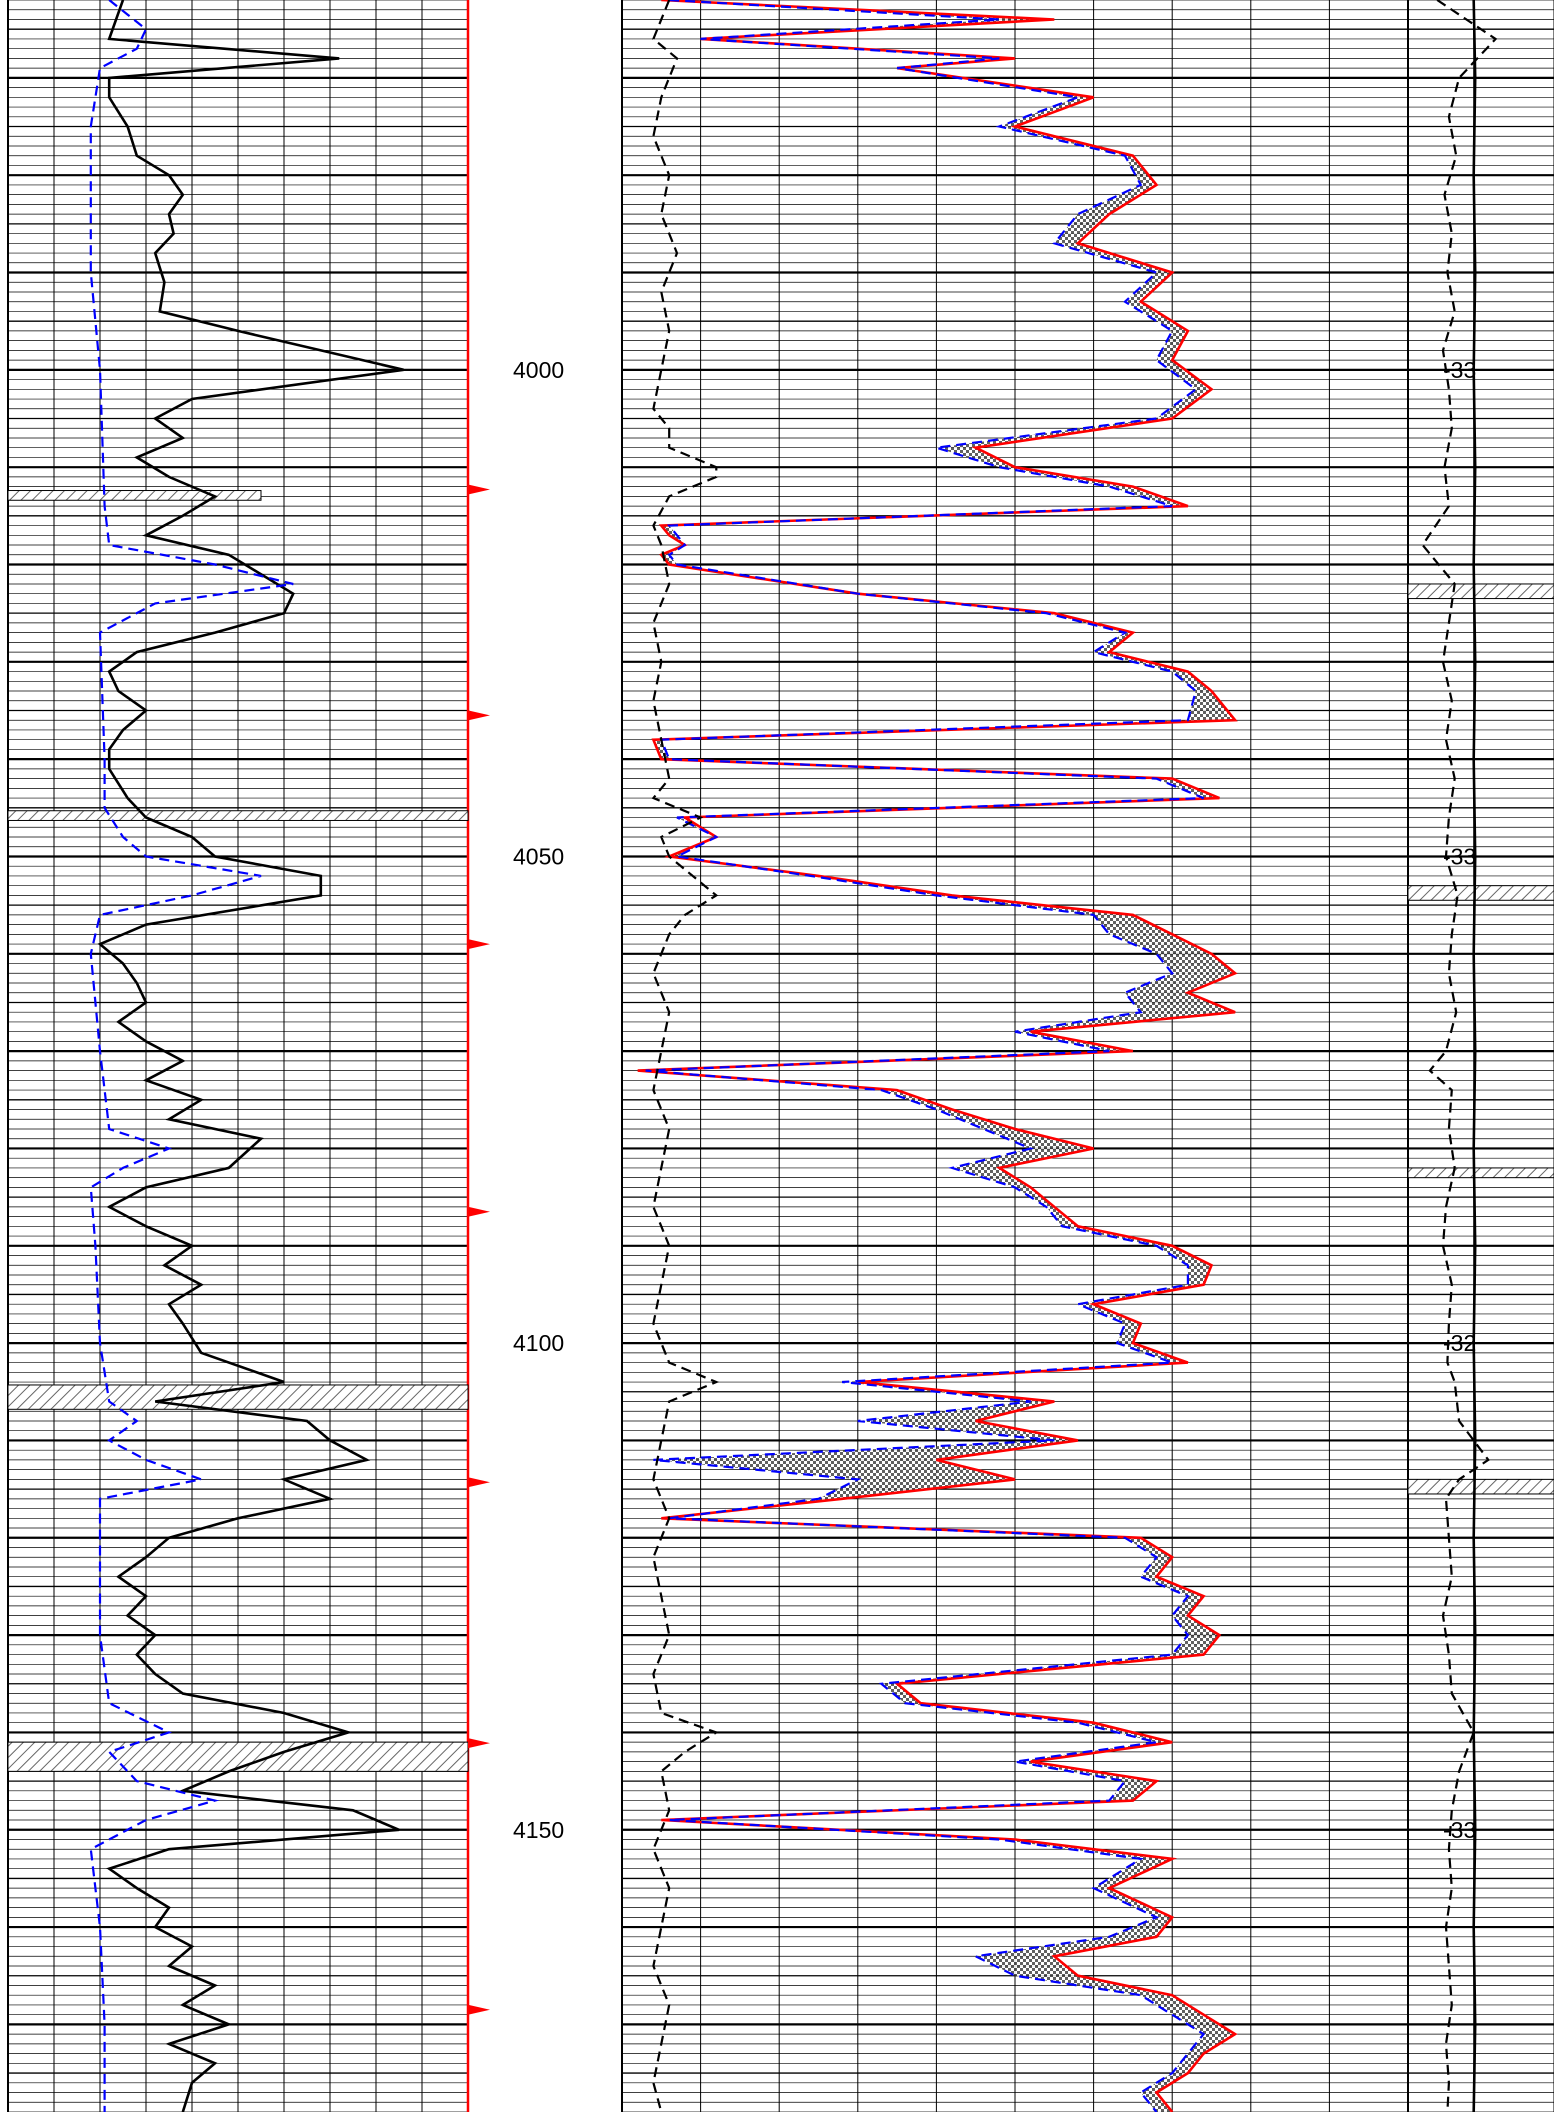  I want to click on depth-label-4100: 4100, so click(538, 1343).